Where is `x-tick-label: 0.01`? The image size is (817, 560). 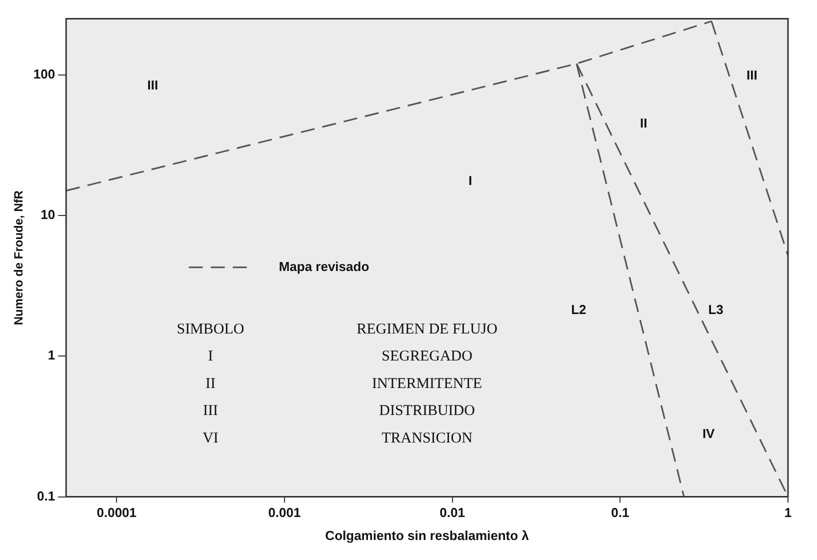
x-tick-label: 0.01 is located at coordinates (452, 512).